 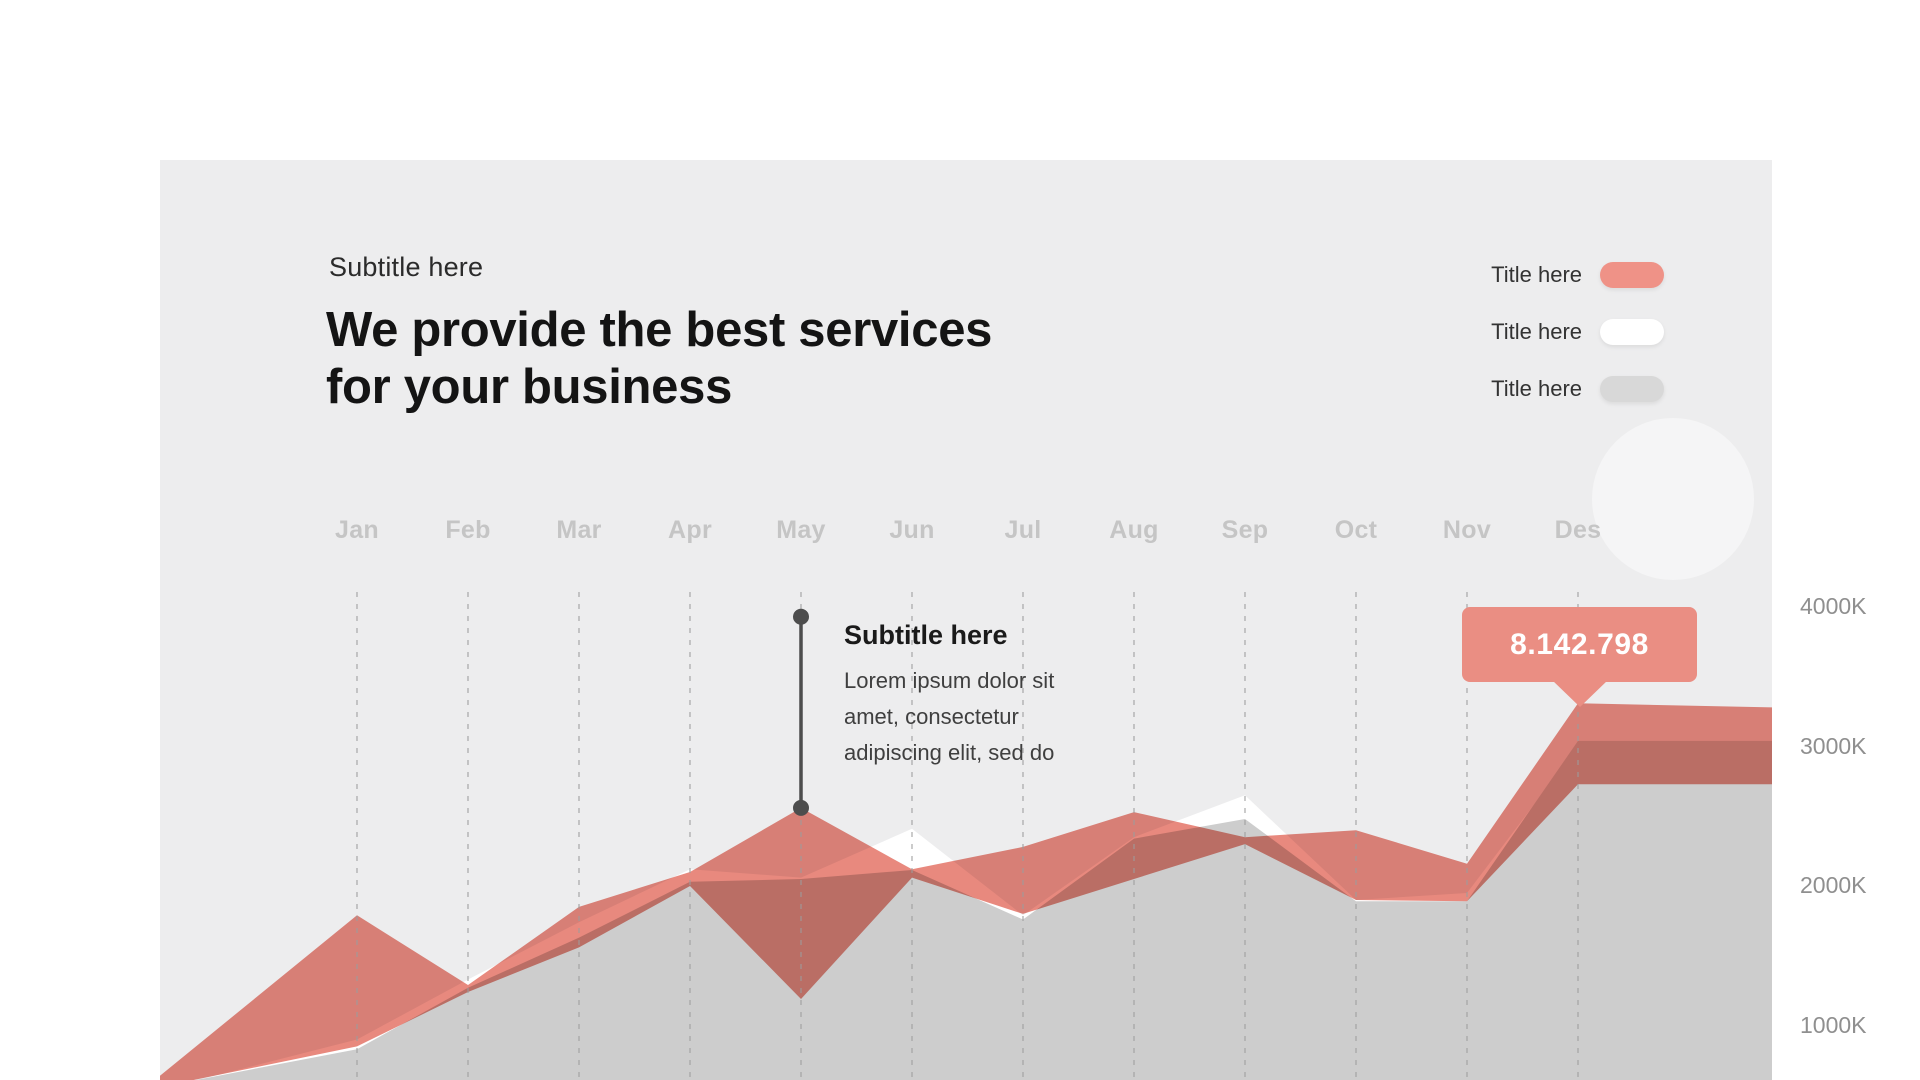 I want to click on annotation-text-line: amet, consectetur, so click(x=931, y=716).